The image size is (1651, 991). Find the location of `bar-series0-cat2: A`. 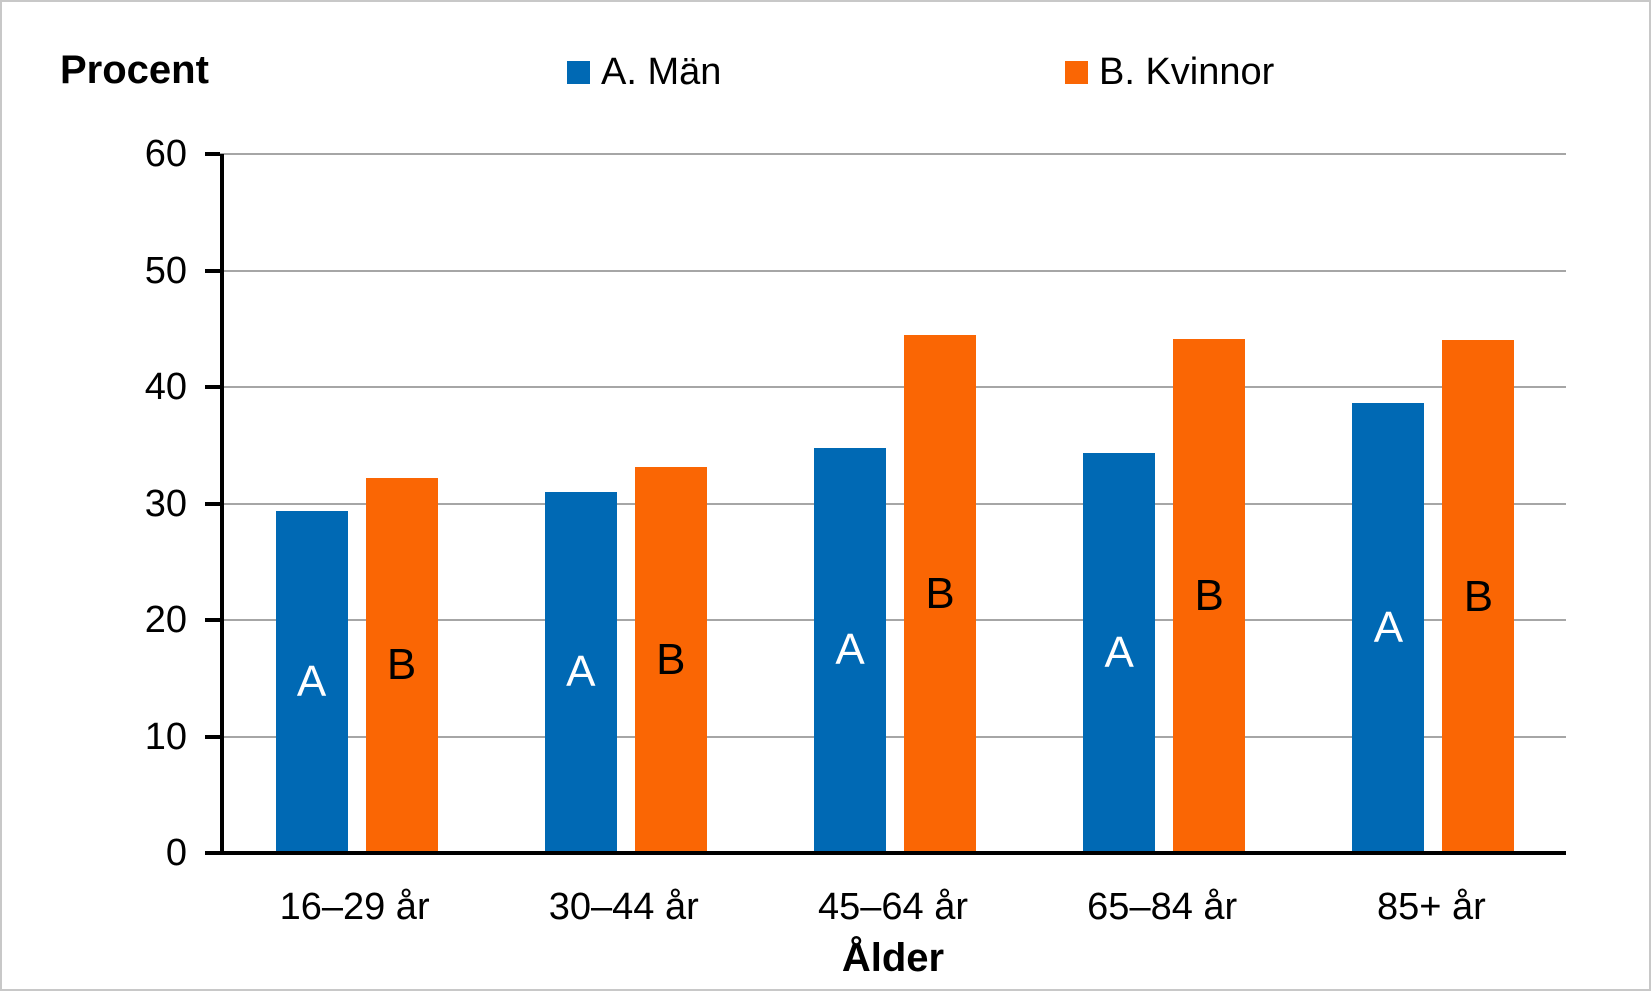

bar-series0-cat2: A is located at coordinates (850, 650).